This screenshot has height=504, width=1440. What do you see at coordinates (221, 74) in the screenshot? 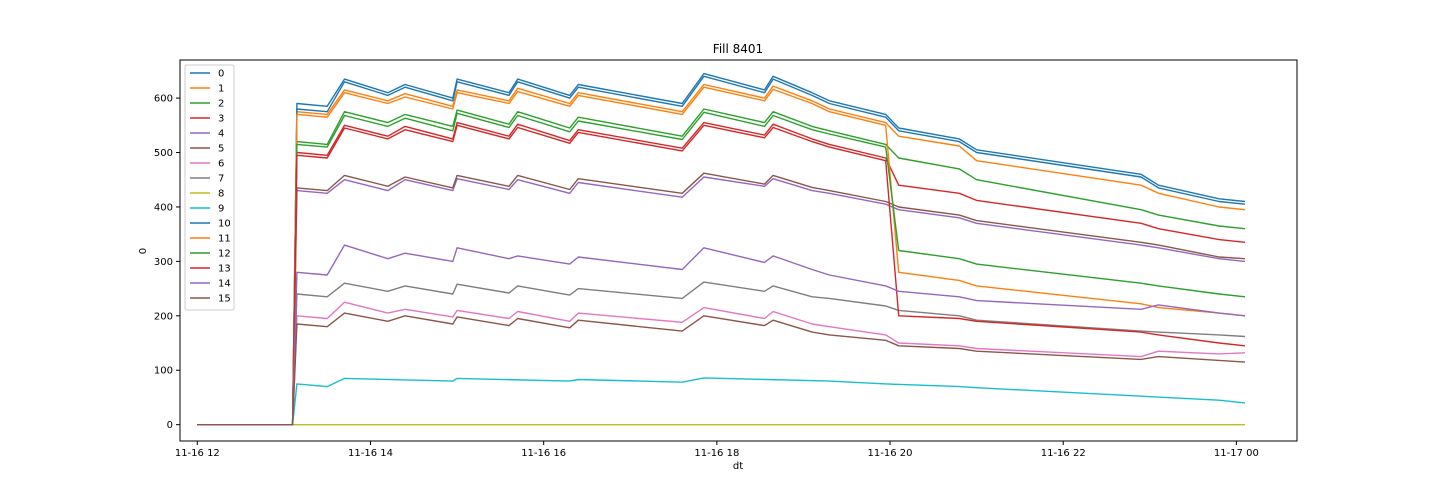
I see `legend-label-0: 0` at bounding box center [221, 74].